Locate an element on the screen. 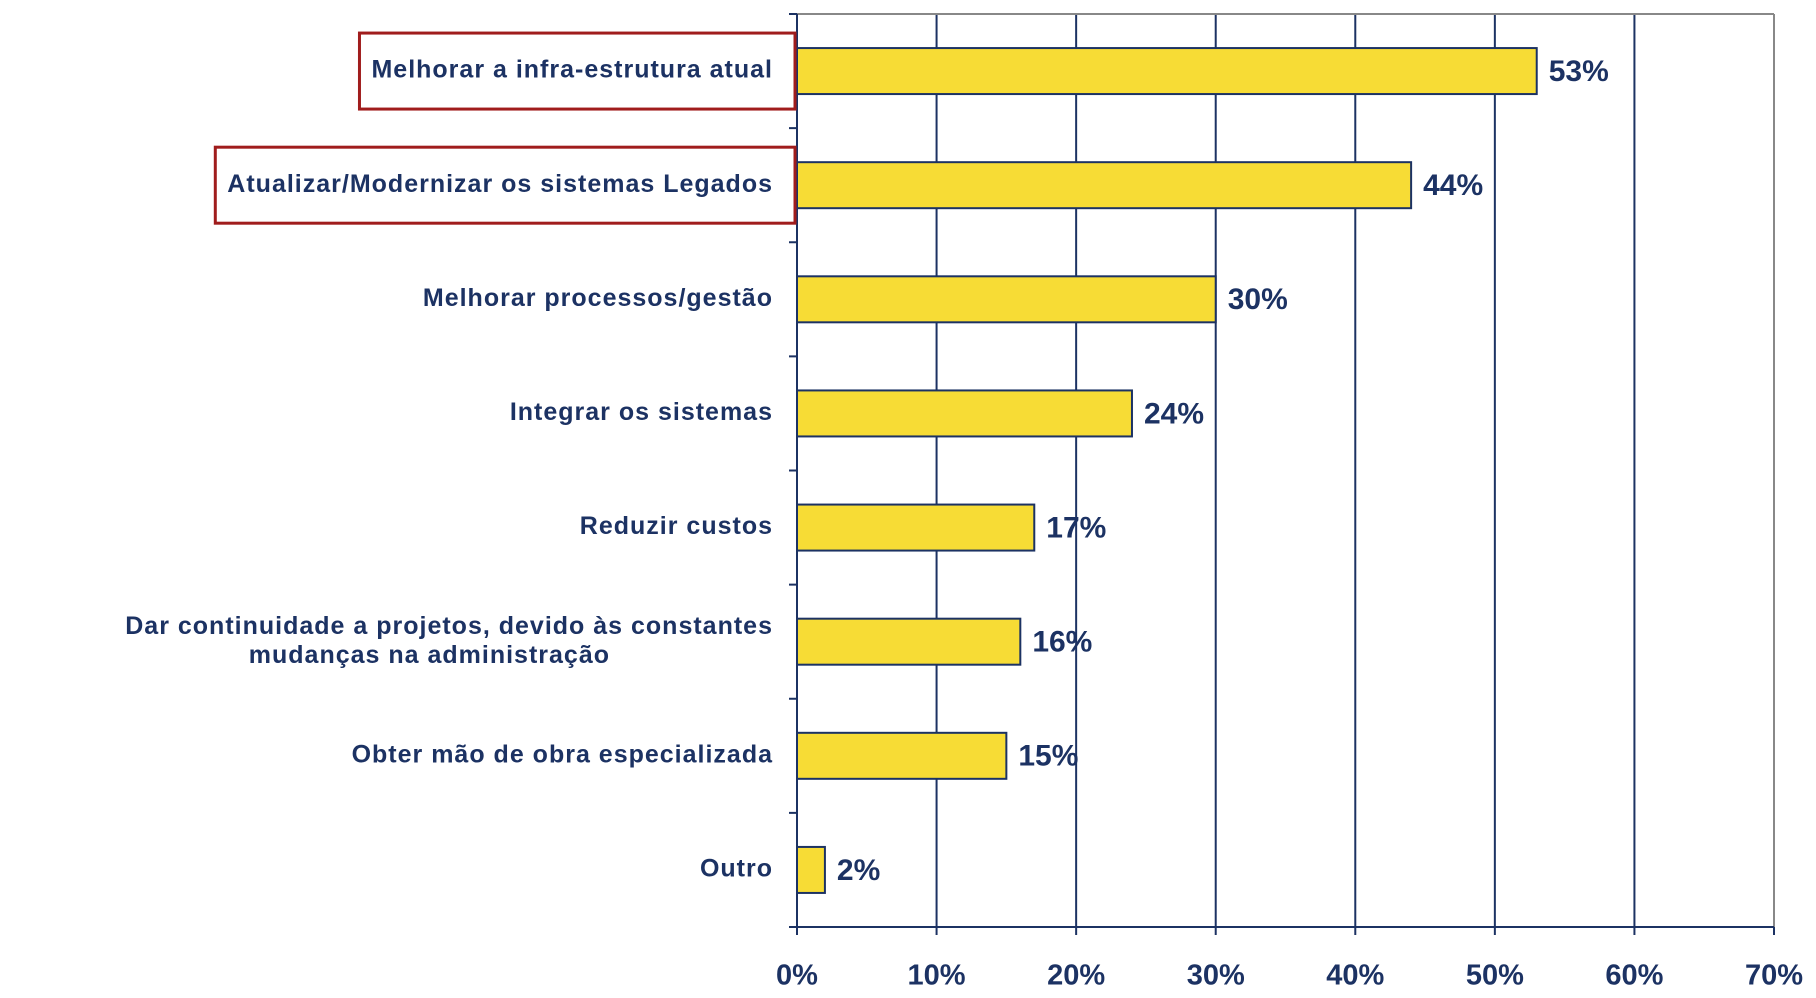 The height and width of the screenshot is (998, 1816). x-tick-label: 0% is located at coordinates (797, 976).